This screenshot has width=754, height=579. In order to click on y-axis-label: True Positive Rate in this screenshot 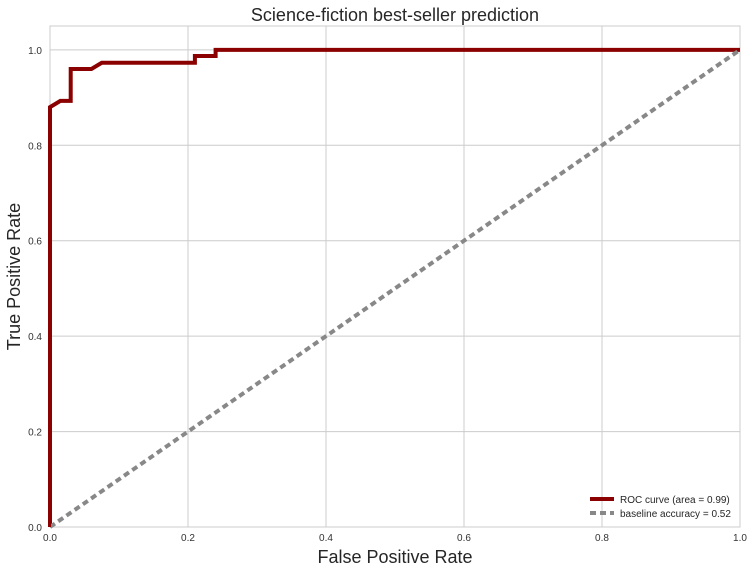, I will do `click(14, 276)`.